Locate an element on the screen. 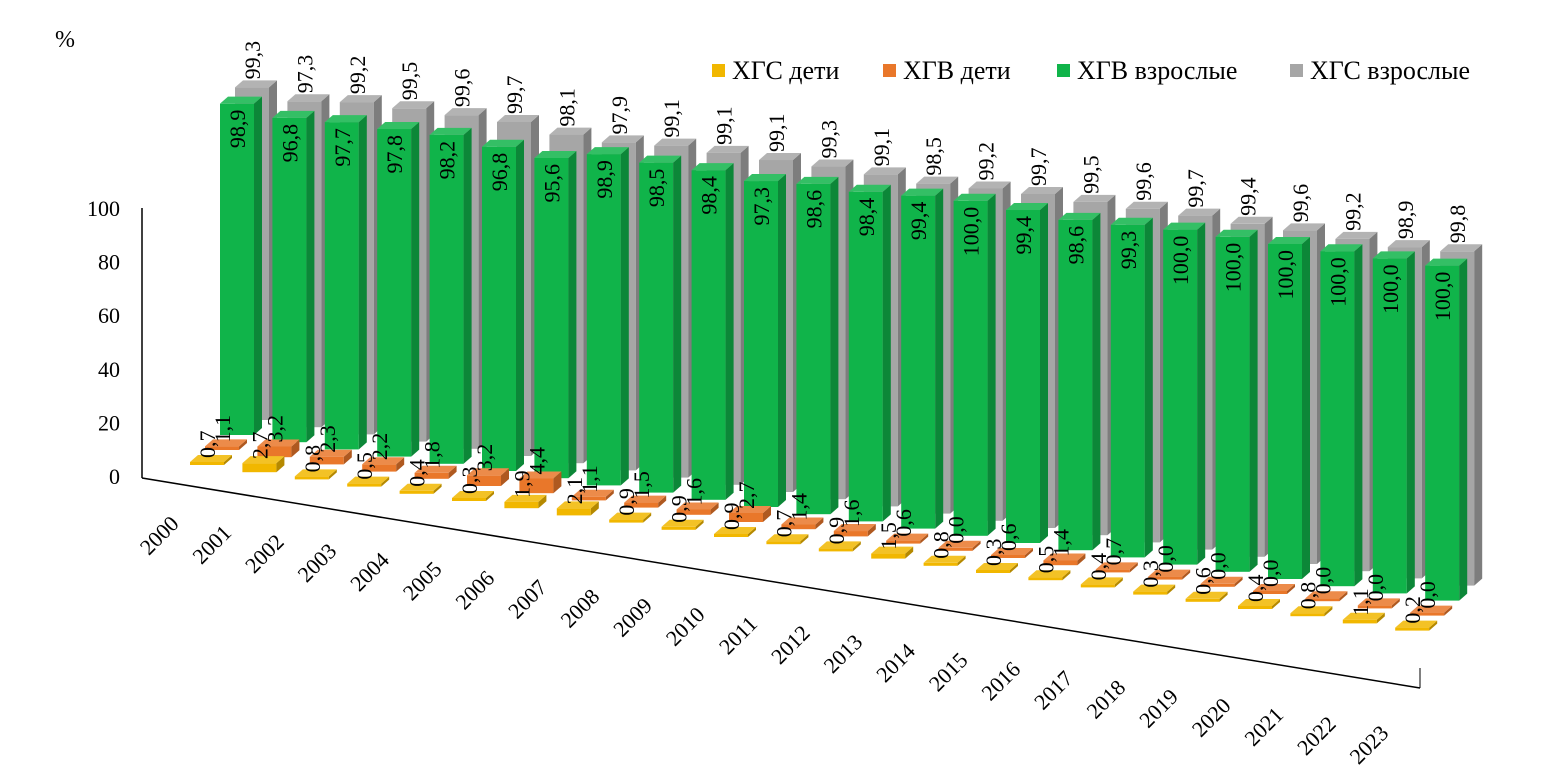  data-label: 97,3 is located at coordinates (761, 206).